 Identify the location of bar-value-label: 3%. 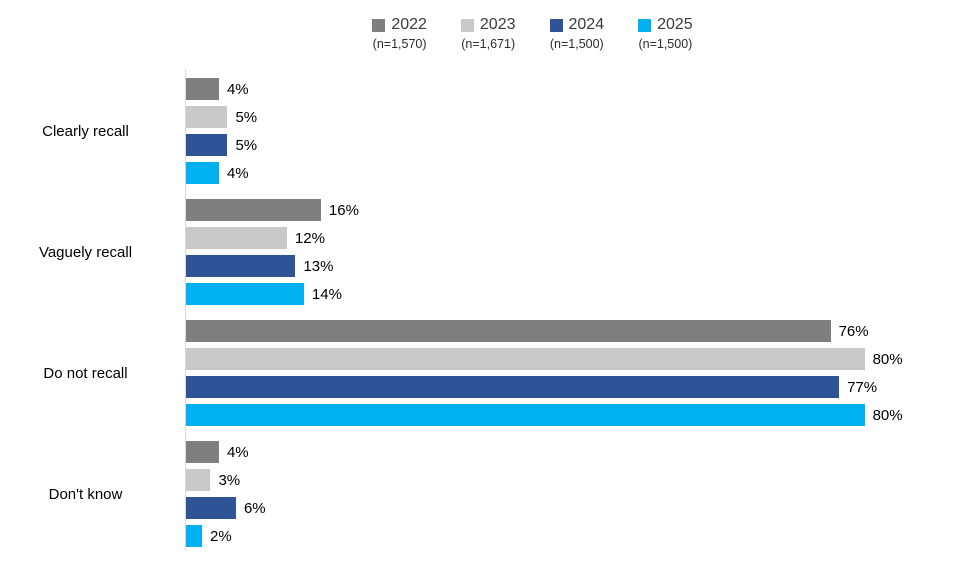
(229, 480).